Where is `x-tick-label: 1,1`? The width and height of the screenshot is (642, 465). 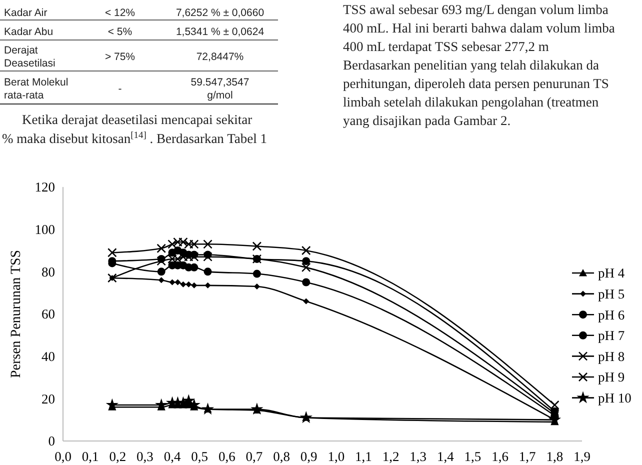 x-tick-label: 1,1 is located at coordinates (363, 456).